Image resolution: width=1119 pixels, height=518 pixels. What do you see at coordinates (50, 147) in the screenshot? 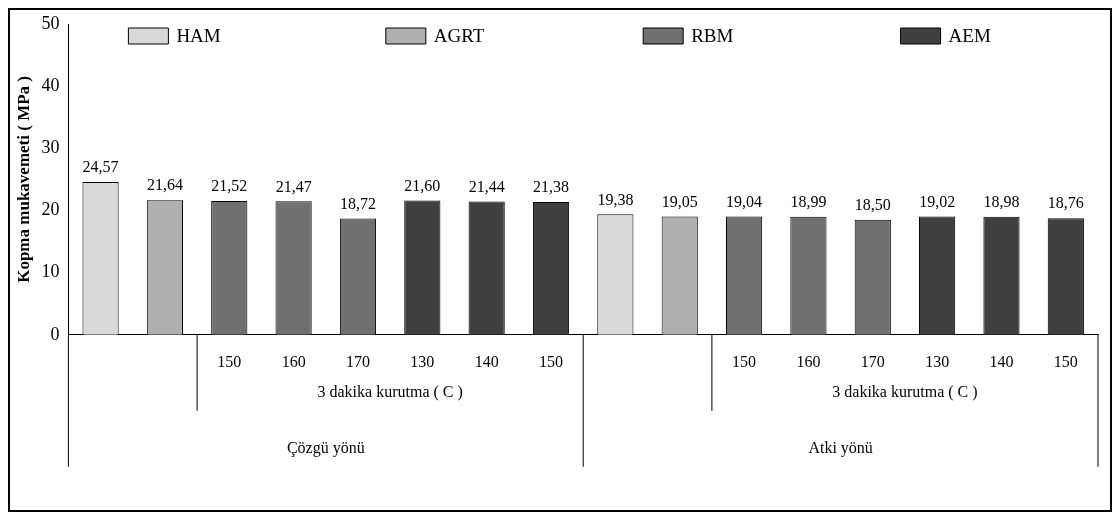
I see `y-tick-label: 30` at bounding box center [50, 147].